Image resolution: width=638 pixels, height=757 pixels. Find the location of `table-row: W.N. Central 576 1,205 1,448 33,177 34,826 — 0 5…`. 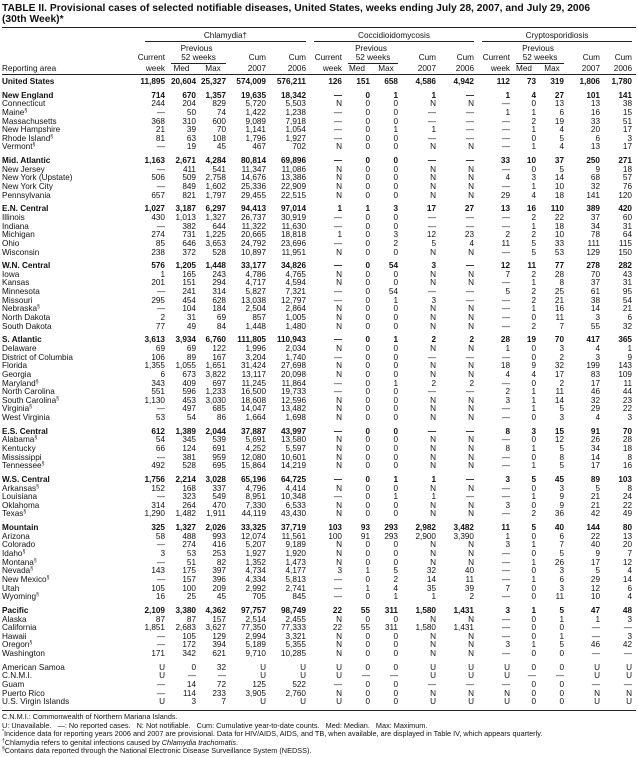

table-row: W.N. Central 576 1,205 1,448 33,177 34,826 — 0 5… is located at coordinates (319, 266).